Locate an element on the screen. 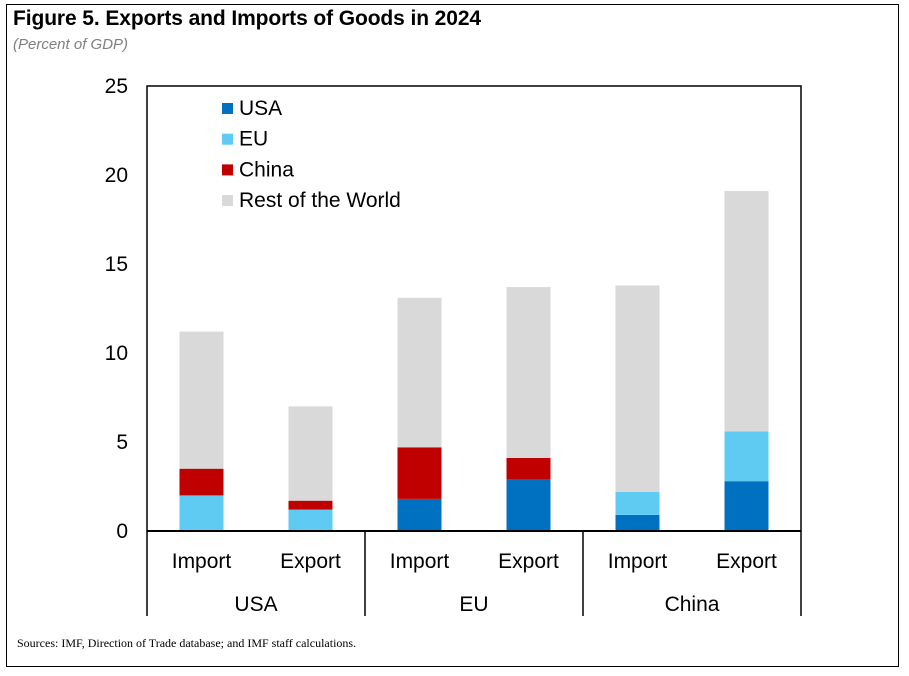 This screenshot has height=676, width=909. bar-segment-china-export-usa is located at coordinates (746, 506).